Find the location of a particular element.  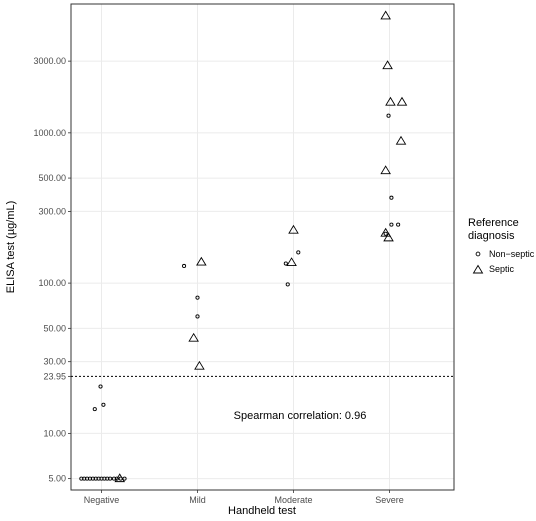

y-tick-label: 10.00 is located at coordinates (54, 433).